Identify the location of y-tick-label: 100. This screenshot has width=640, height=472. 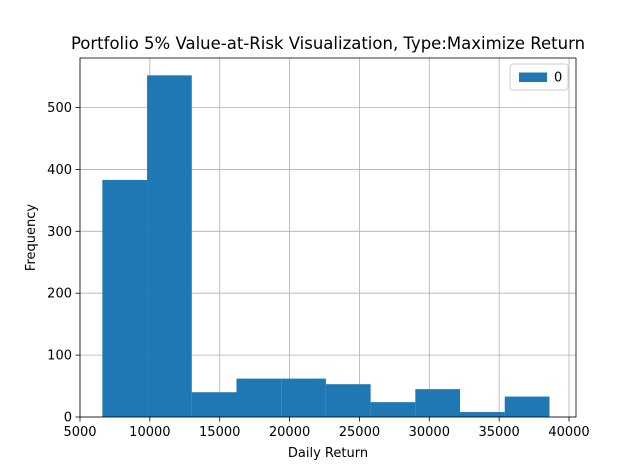
(59, 356).